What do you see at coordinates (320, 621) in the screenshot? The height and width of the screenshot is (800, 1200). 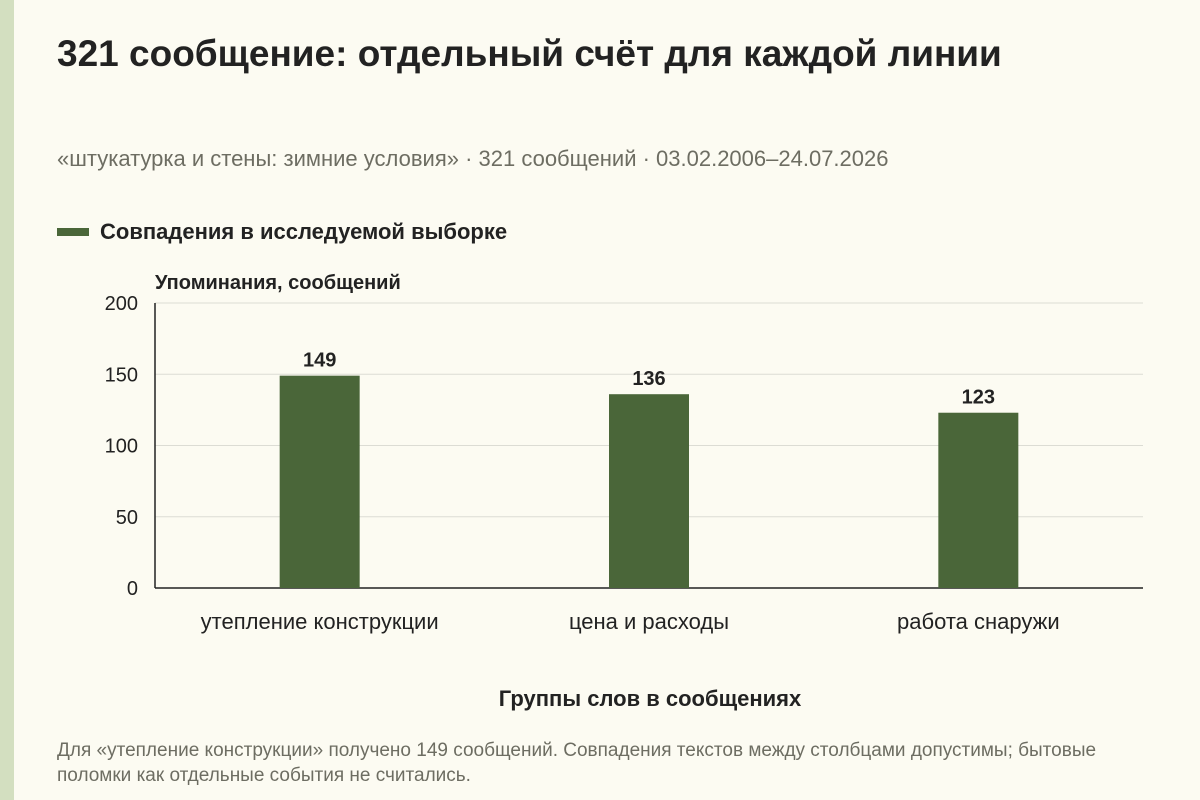 I see `x-tick-label: утепление конструкции` at bounding box center [320, 621].